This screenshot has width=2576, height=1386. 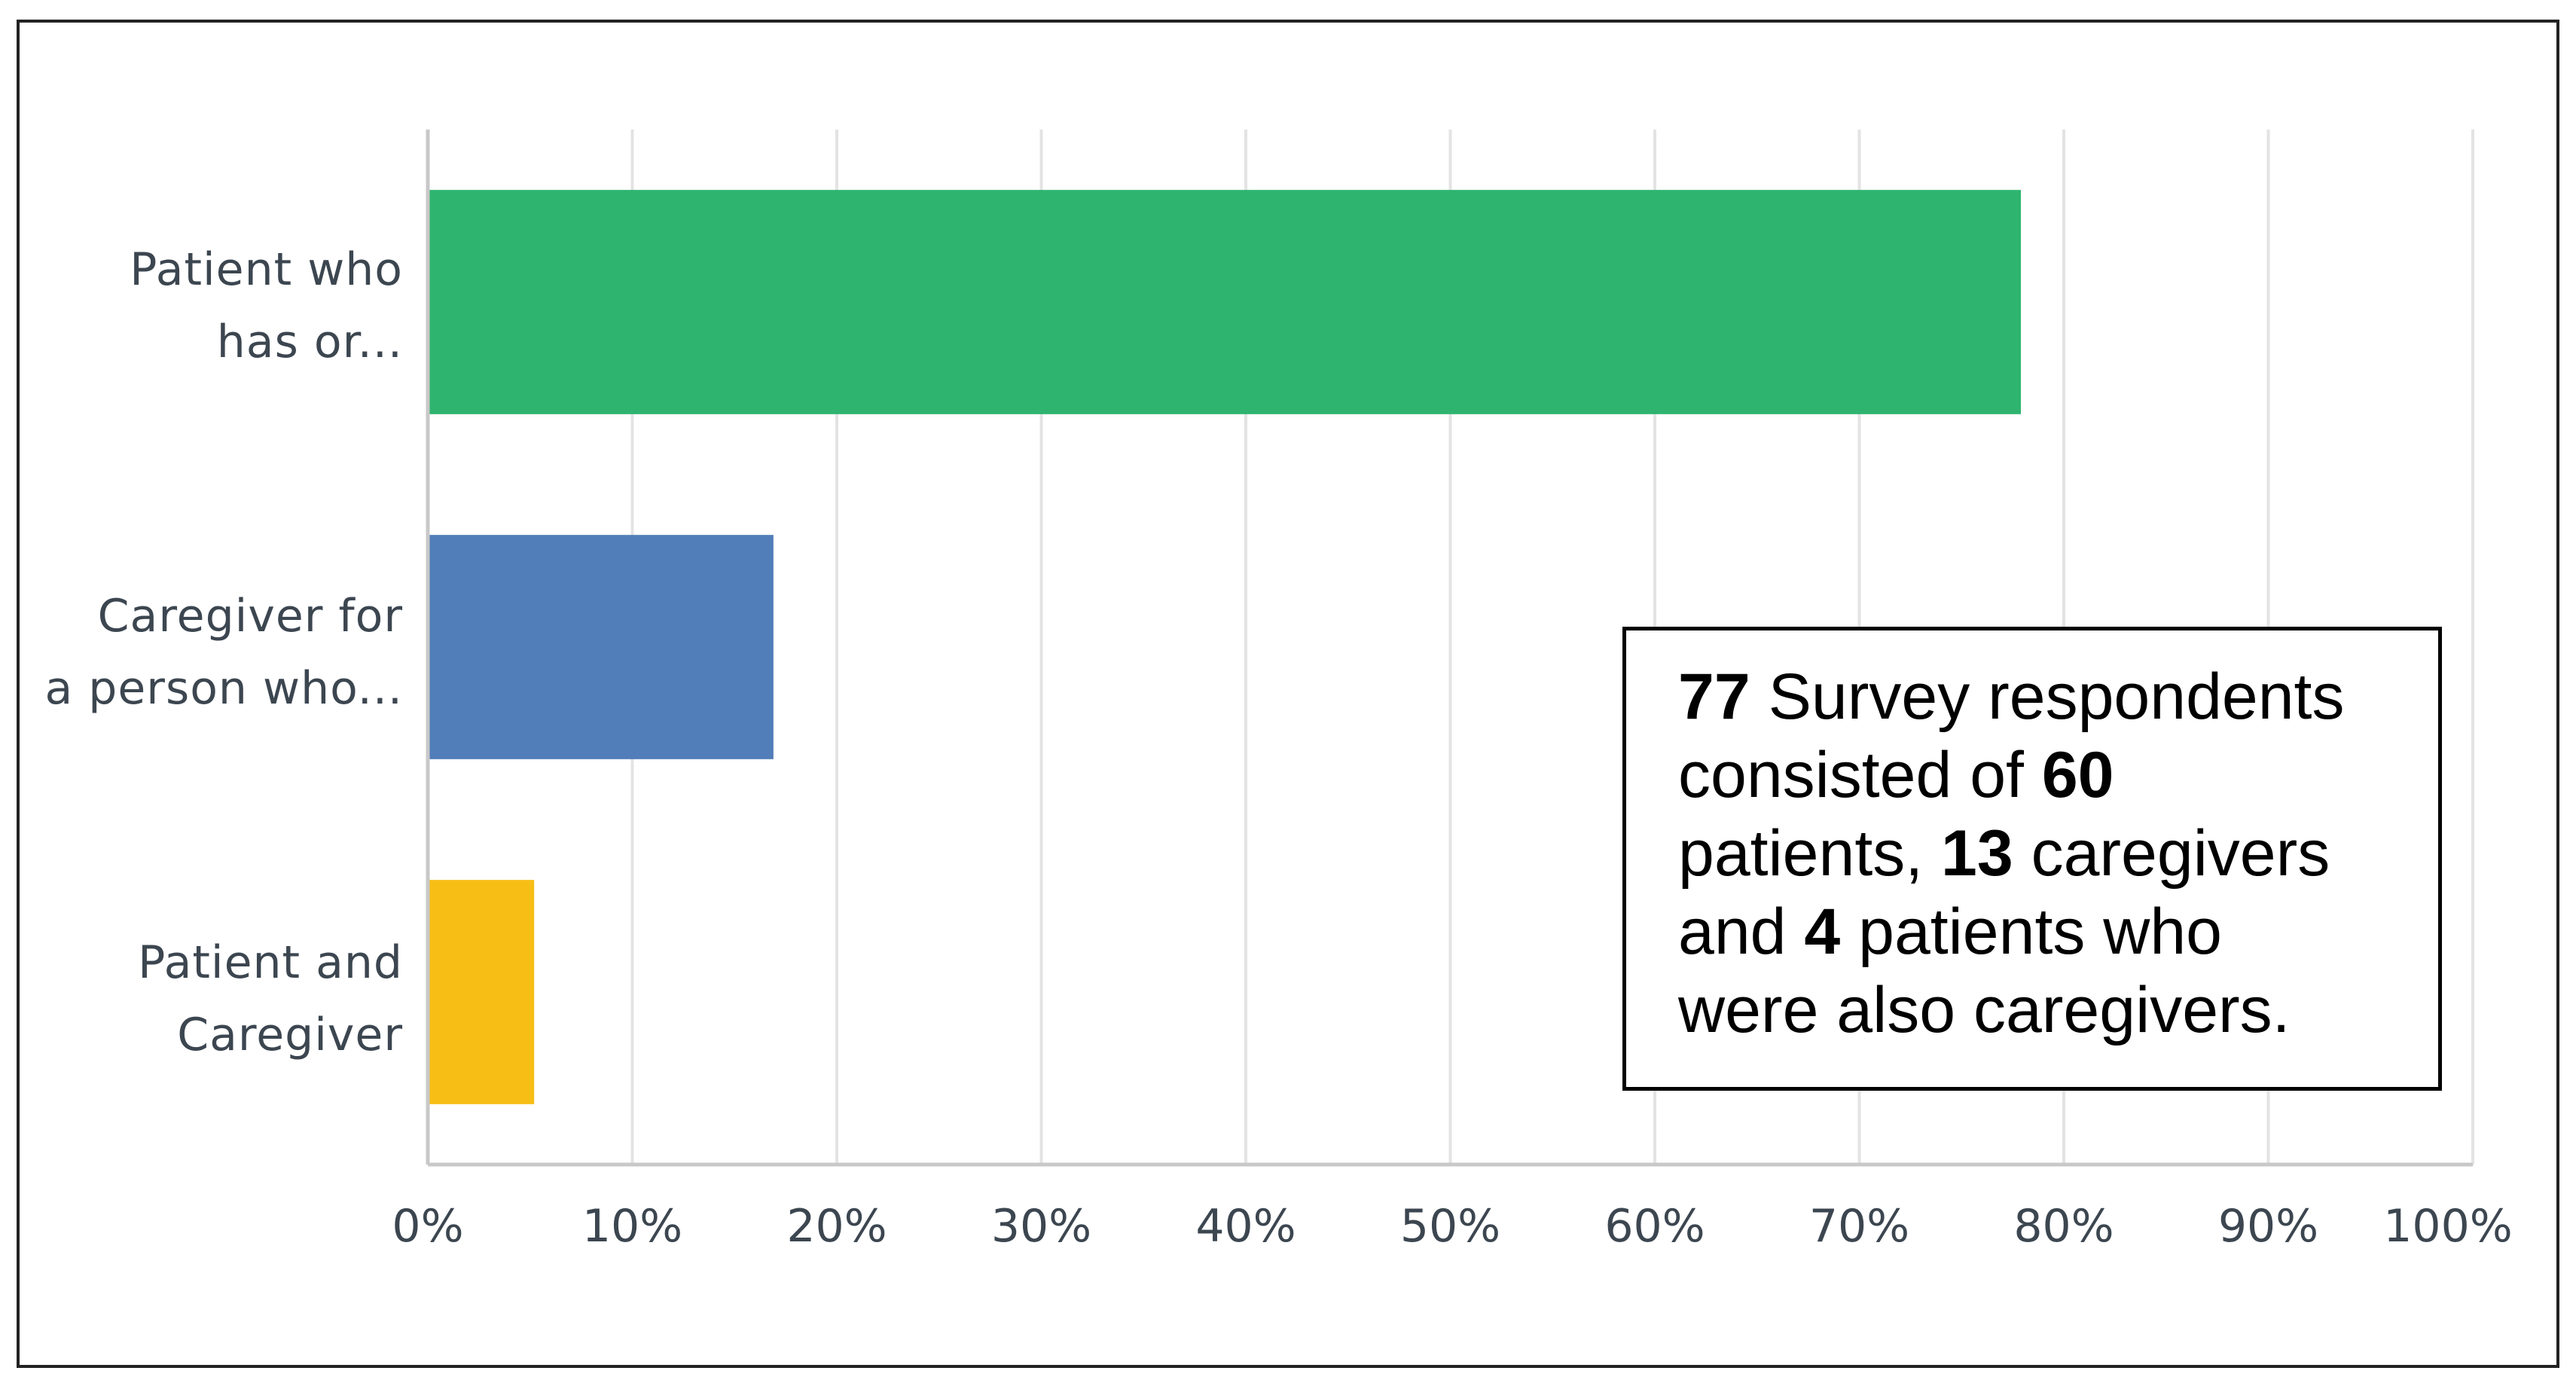 What do you see at coordinates (1810, 854) in the screenshot?
I see `annotation-text: patients,` at bounding box center [1810, 854].